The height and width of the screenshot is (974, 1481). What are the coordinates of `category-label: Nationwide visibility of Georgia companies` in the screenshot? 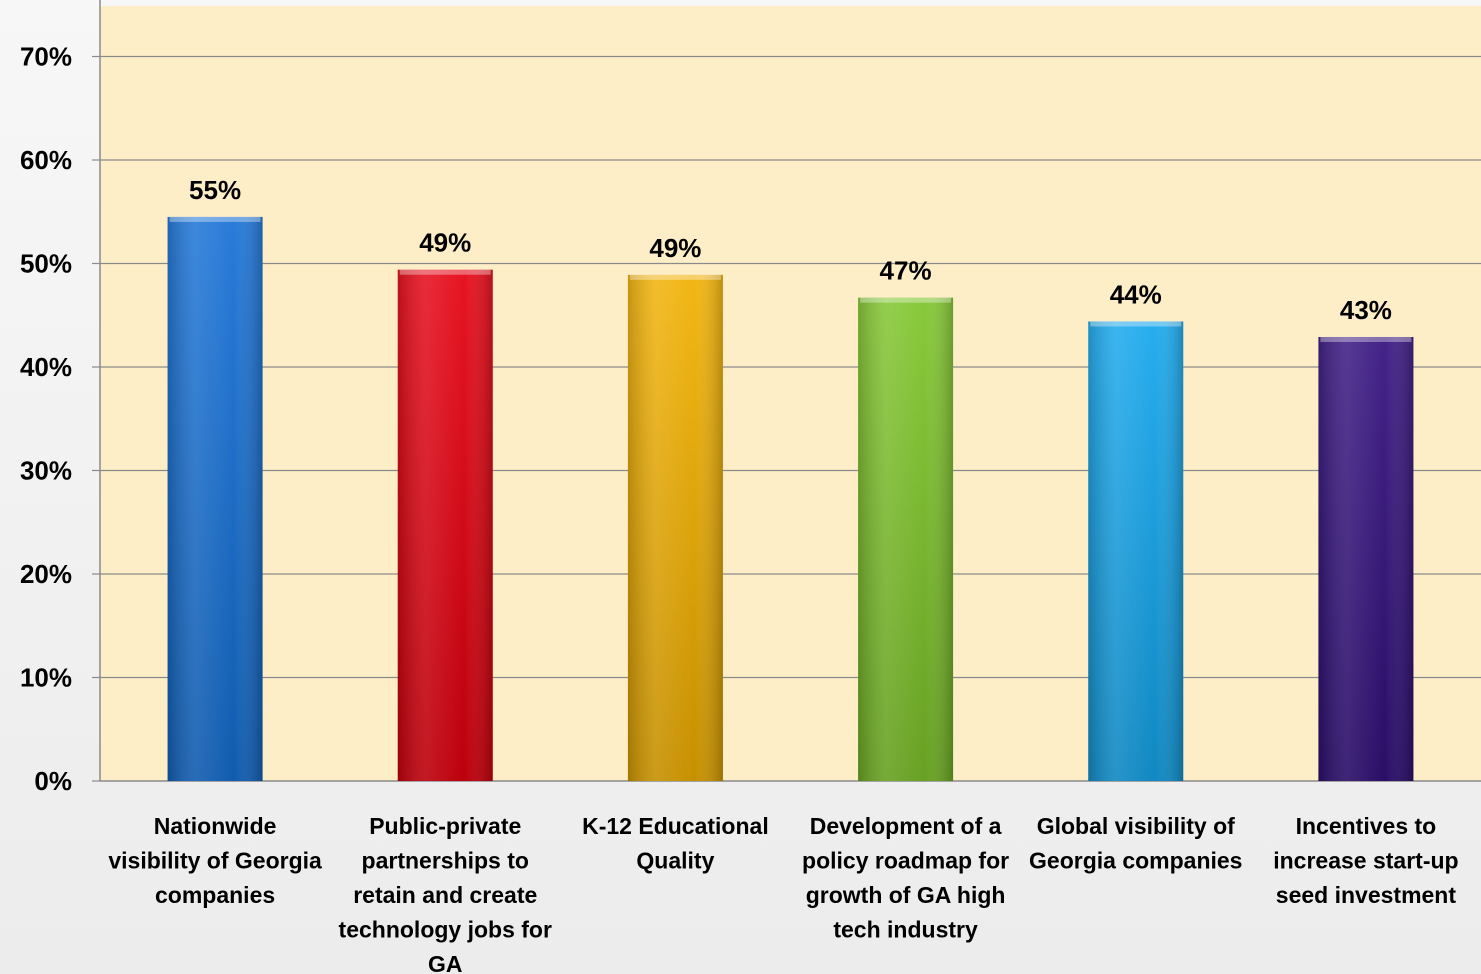 It's located at (215, 860).